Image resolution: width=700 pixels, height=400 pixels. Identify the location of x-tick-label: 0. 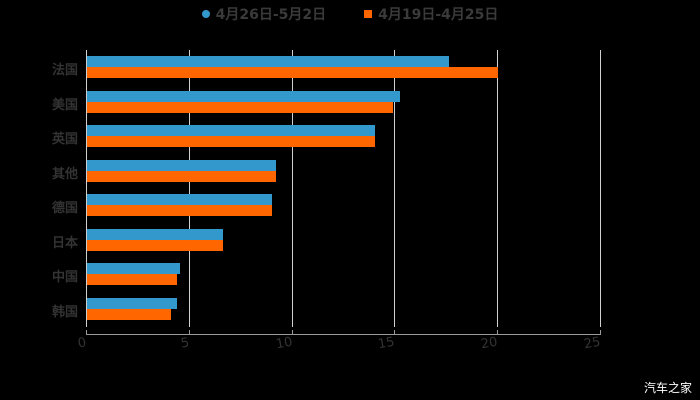
(82, 343).